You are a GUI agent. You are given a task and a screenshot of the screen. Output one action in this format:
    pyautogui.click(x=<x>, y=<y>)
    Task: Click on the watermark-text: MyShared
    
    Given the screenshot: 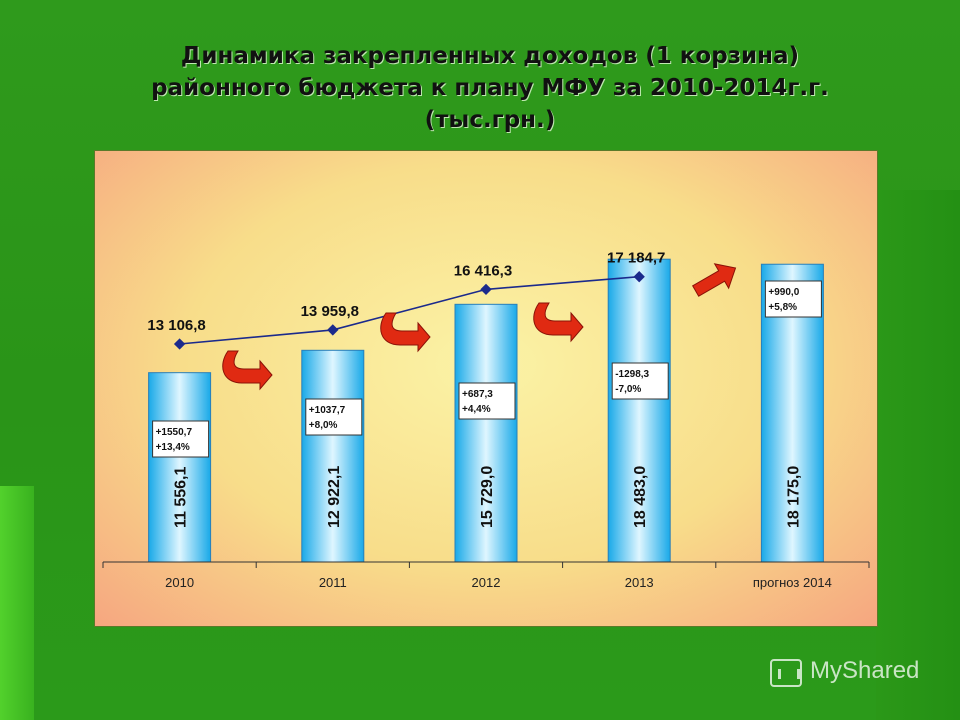 What is the action you would take?
    pyautogui.click(x=865, y=670)
    